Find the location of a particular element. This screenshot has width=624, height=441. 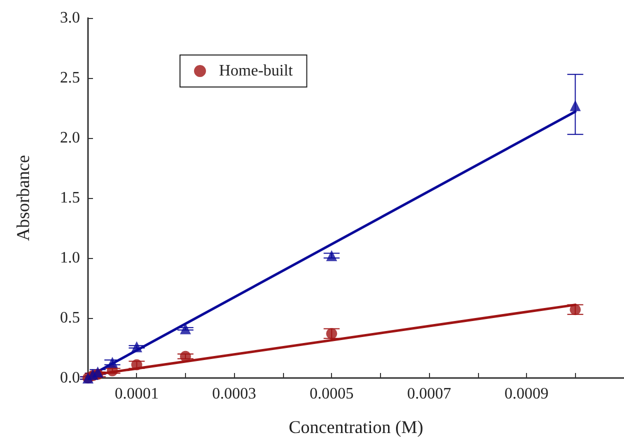

y-tick-label: 3.0 is located at coordinates (70, 18).